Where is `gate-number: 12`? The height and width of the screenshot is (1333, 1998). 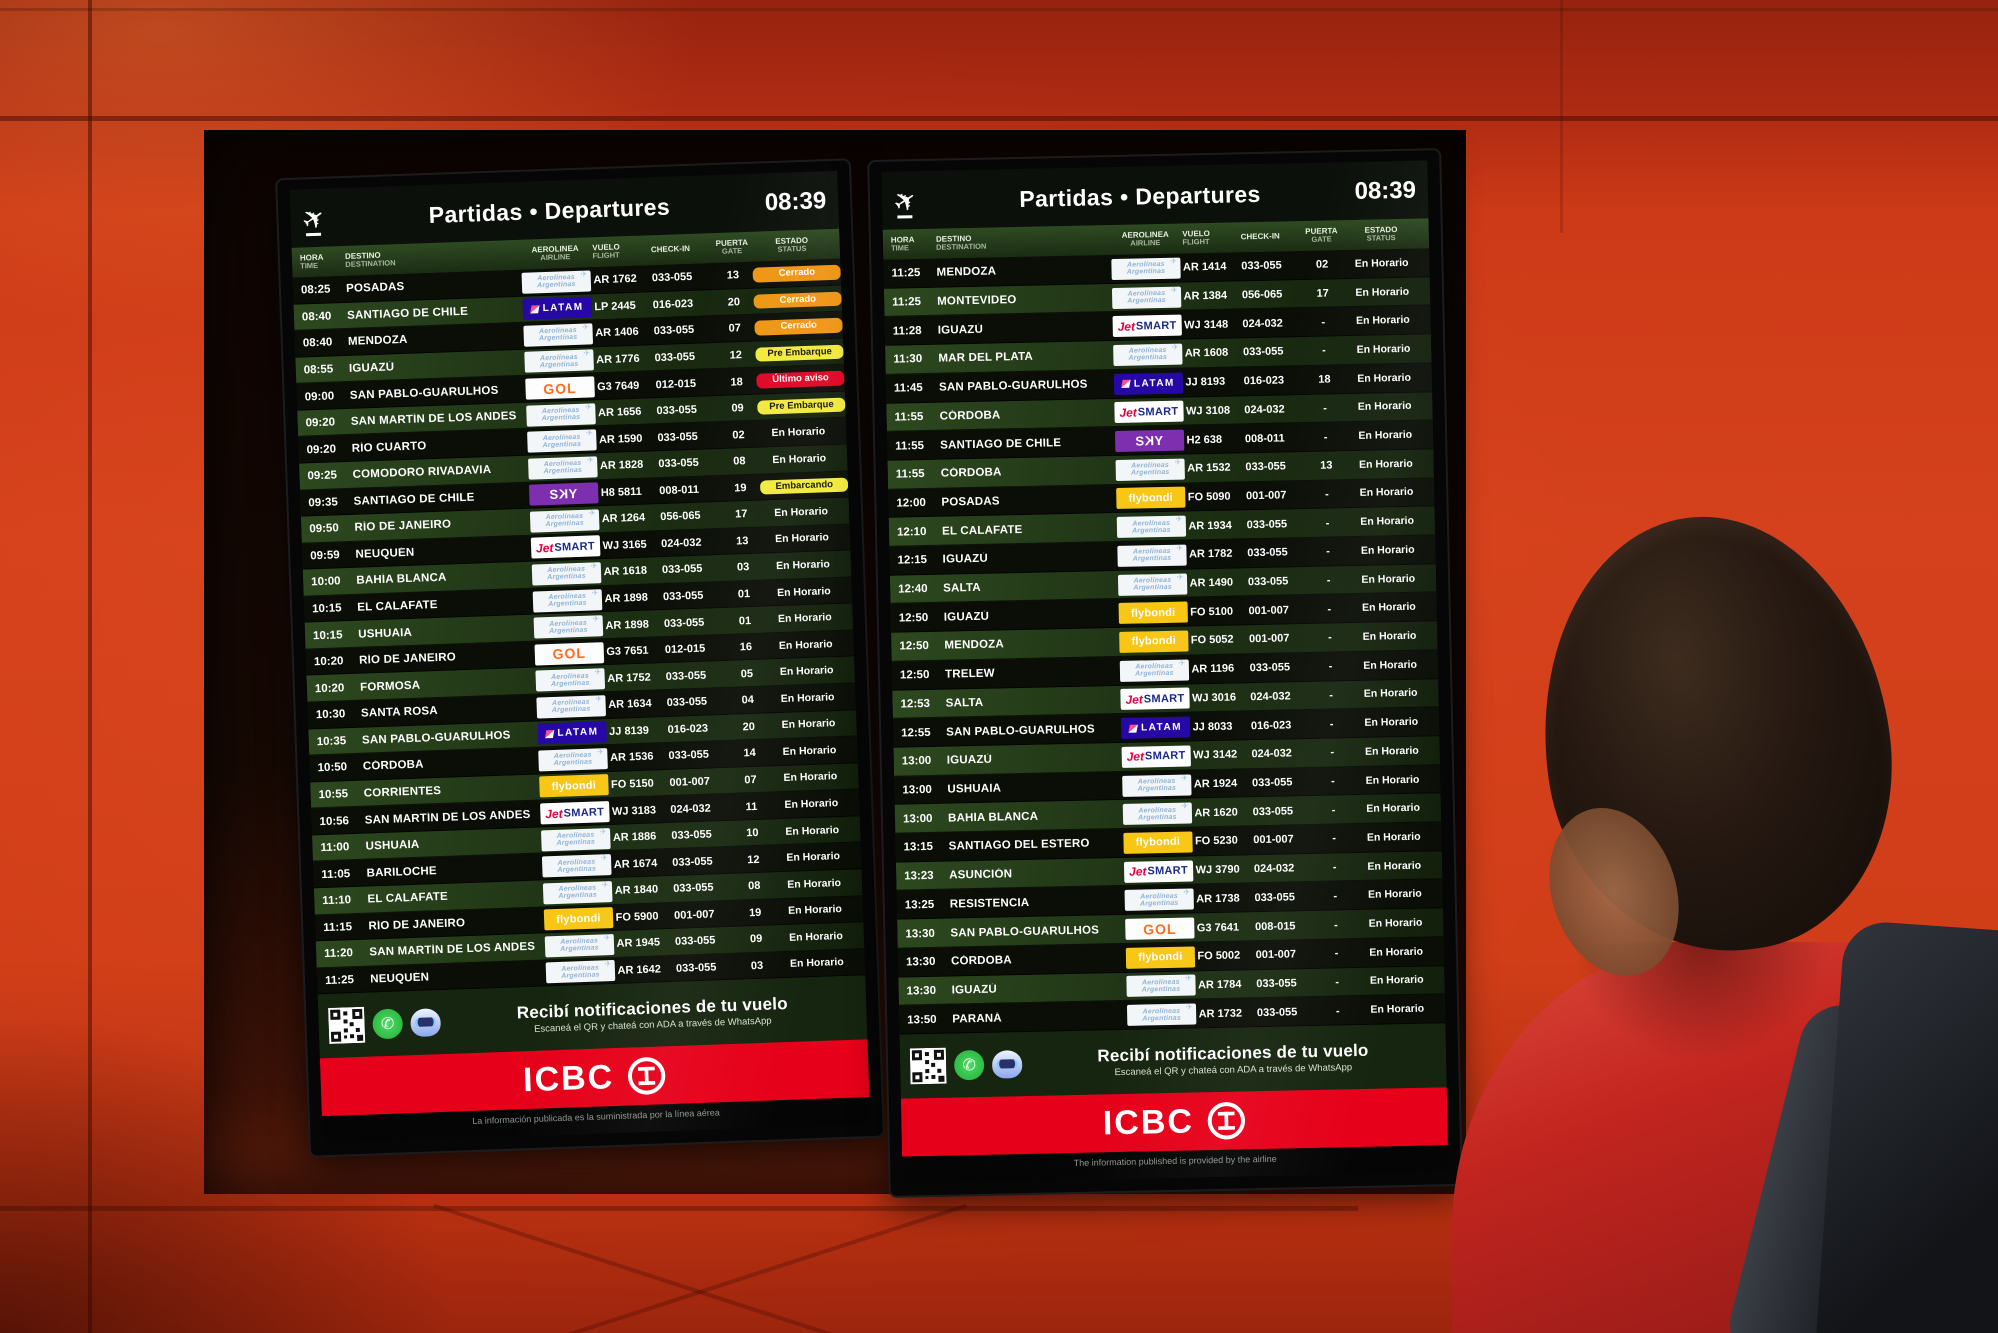 gate-number: 12 is located at coordinates (736, 355).